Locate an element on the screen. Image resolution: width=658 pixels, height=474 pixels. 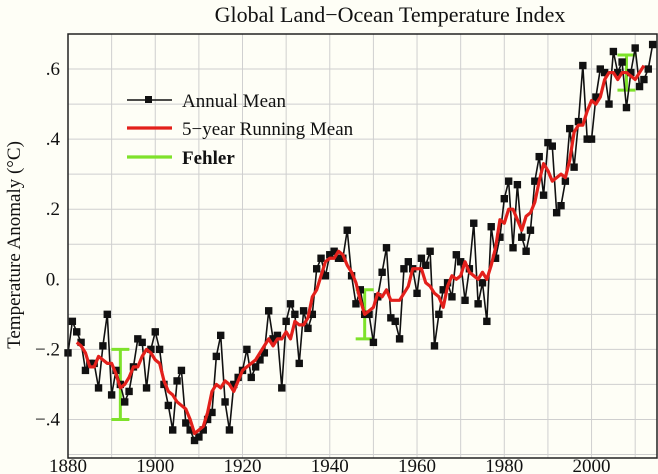
y-tick-label: .2 is located at coordinates (53, 209).